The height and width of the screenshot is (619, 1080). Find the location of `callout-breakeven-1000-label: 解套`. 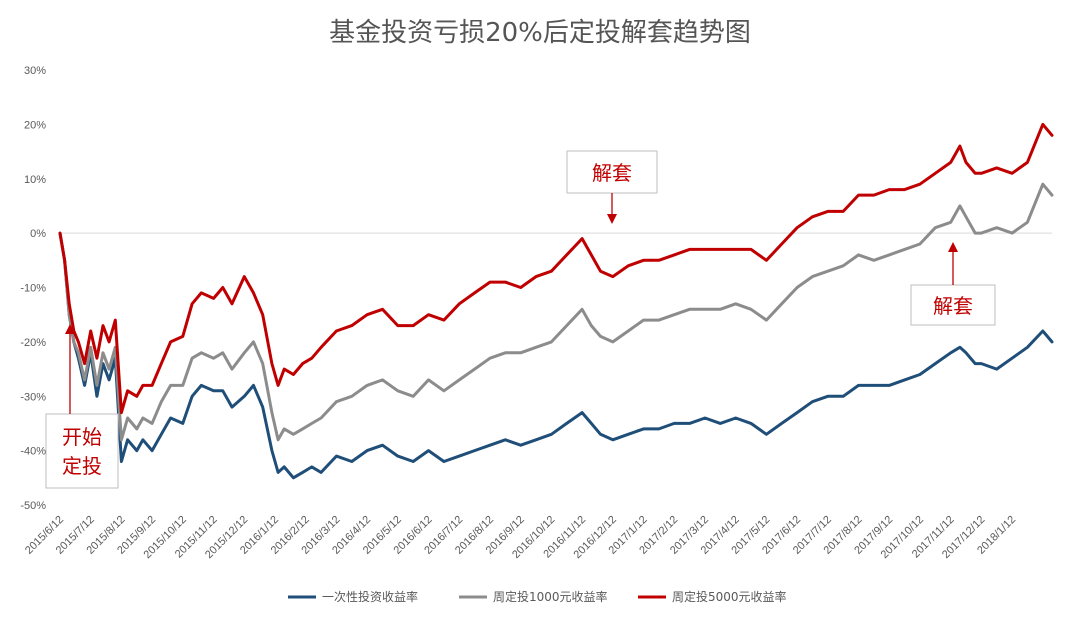

callout-breakeven-1000-label: 解套 is located at coordinates (953, 306).